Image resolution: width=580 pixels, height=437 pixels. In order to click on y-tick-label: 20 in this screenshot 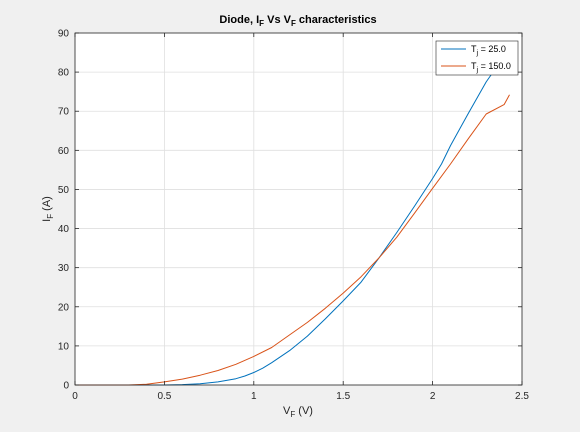, I will do `click(64, 307)`.